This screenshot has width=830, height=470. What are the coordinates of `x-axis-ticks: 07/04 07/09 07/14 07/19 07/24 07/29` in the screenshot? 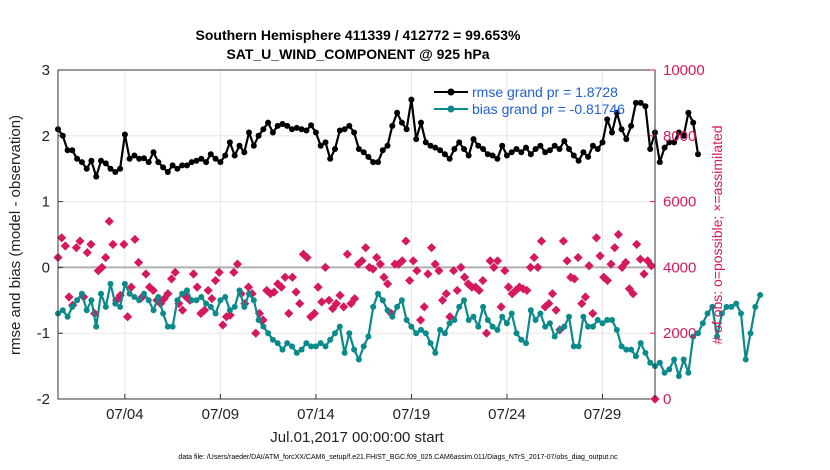 It's located at (363, 408).